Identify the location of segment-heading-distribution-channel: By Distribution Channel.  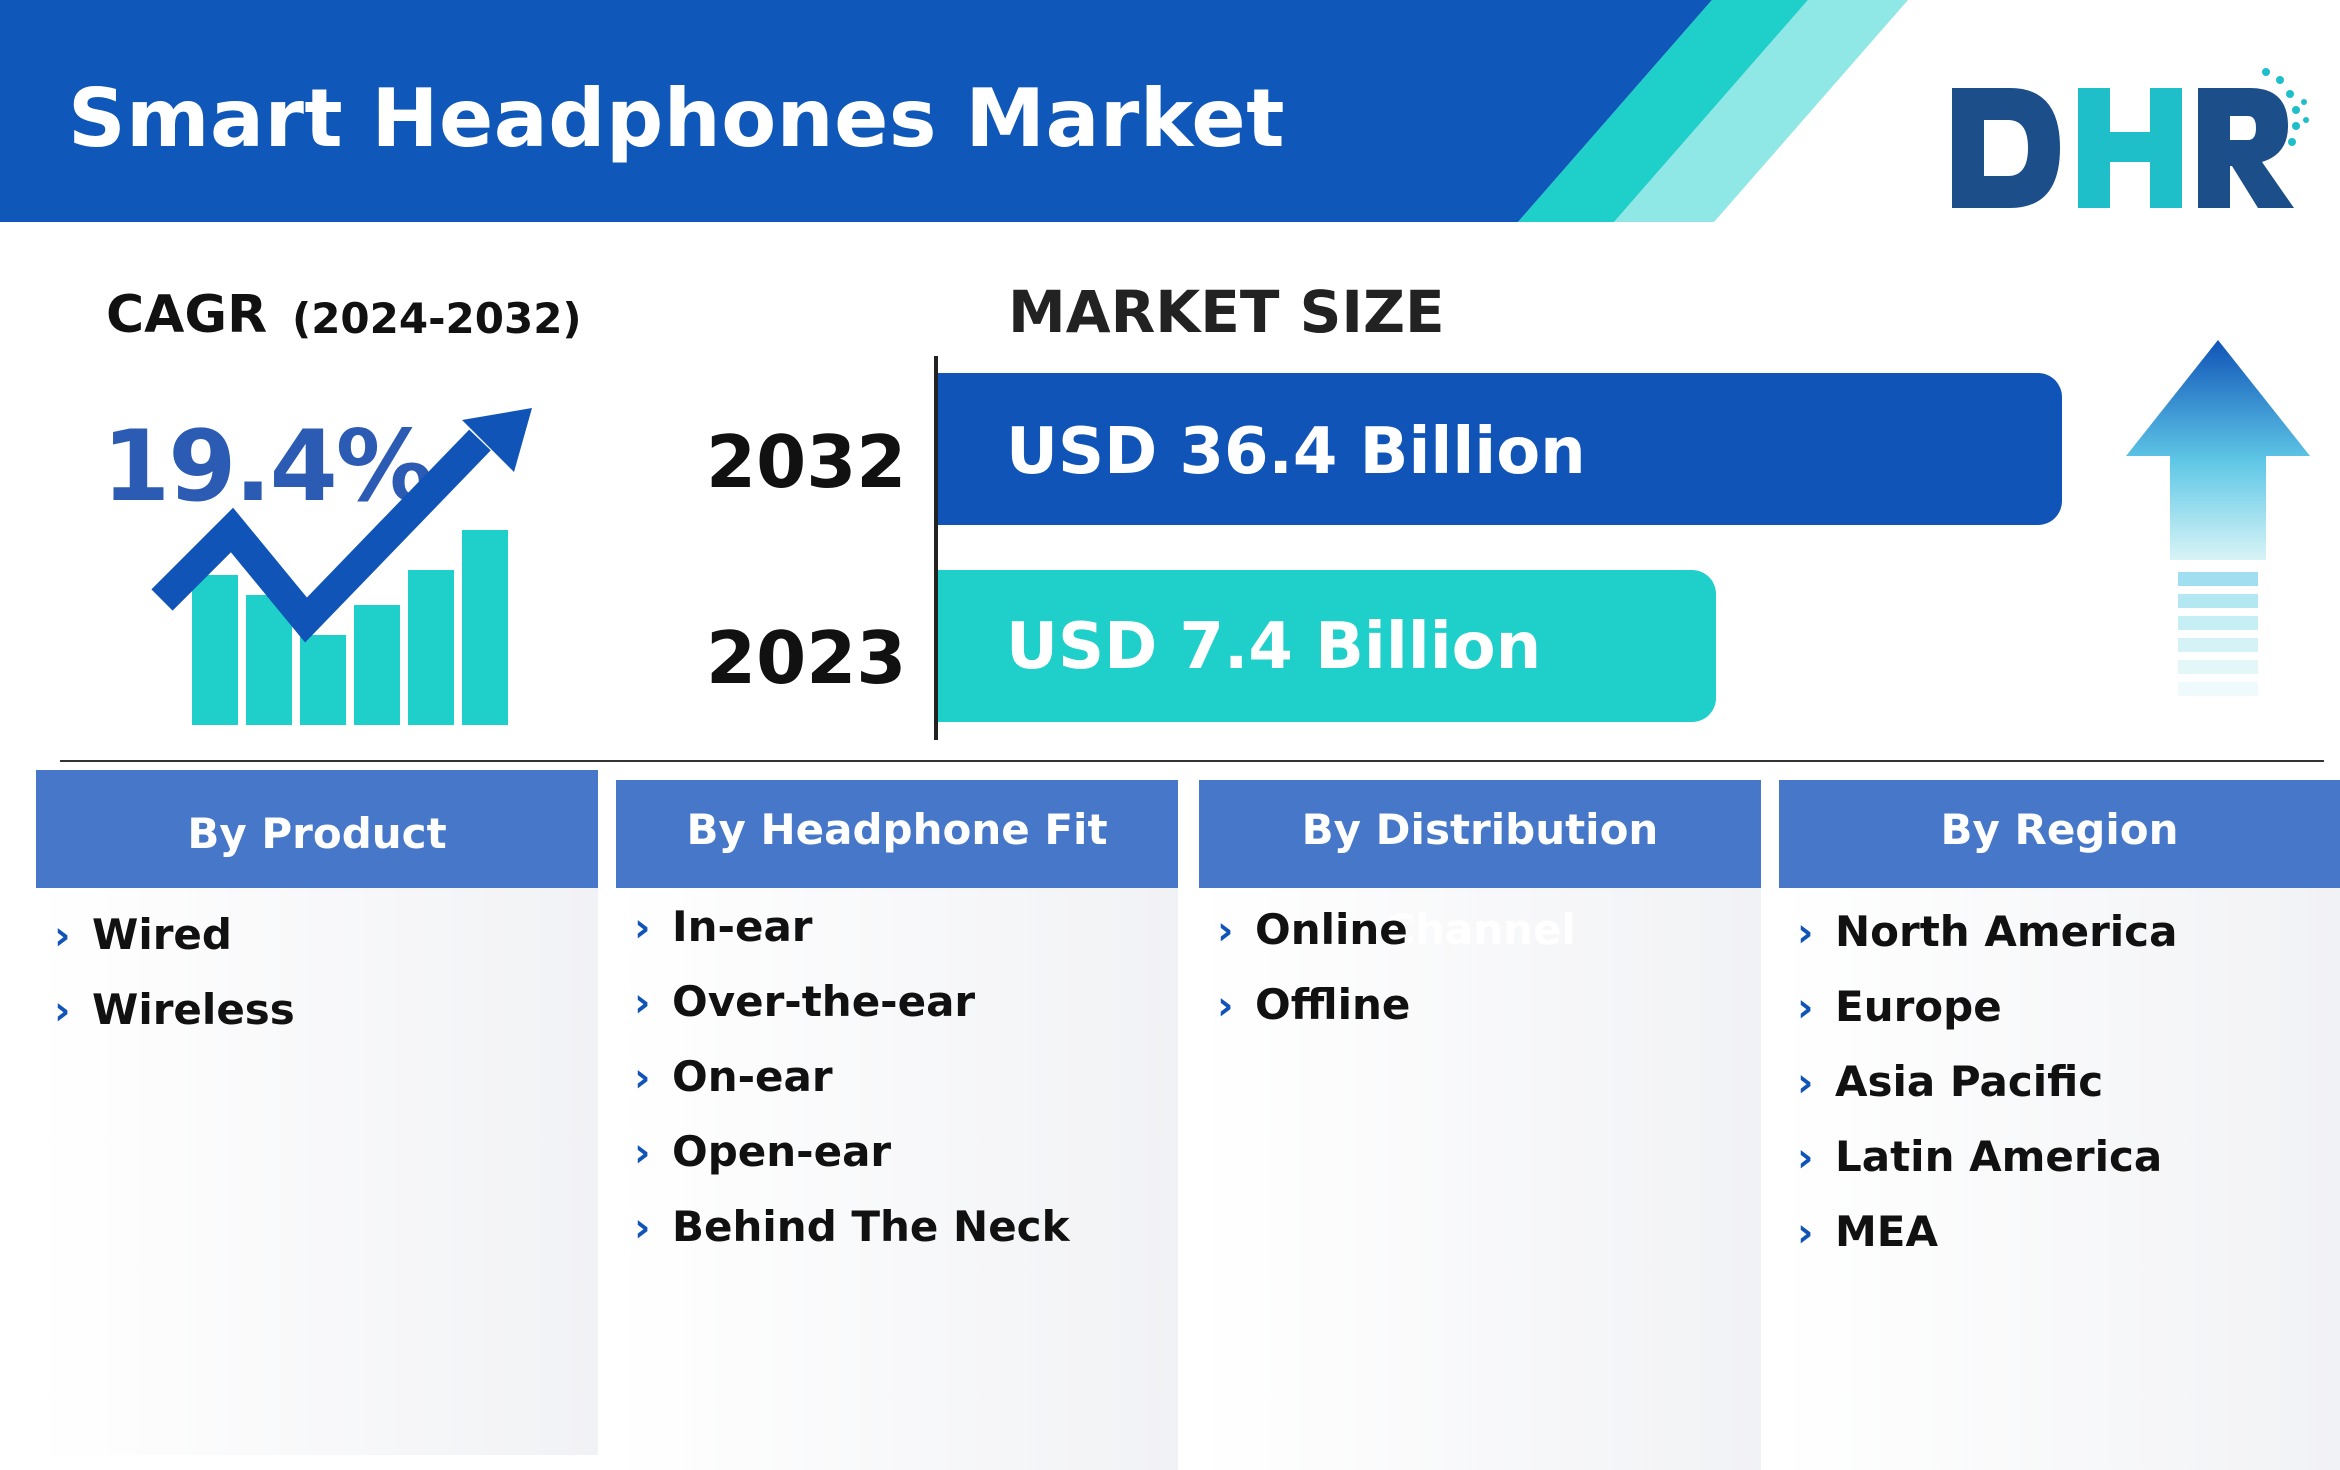
(1480, 867).